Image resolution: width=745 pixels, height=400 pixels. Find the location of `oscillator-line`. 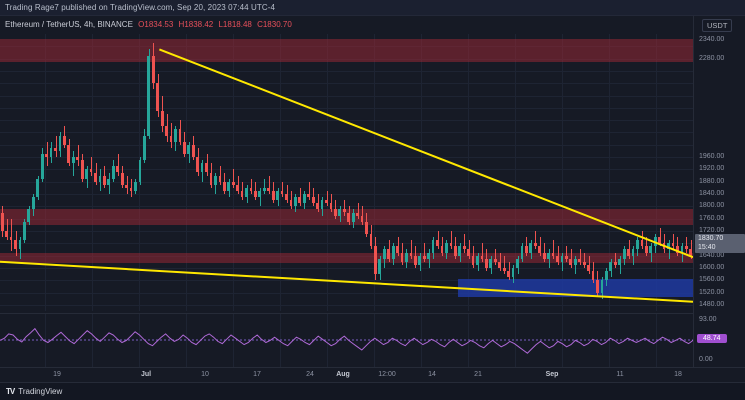

oscillator-line is located at coordinates (346, 340).